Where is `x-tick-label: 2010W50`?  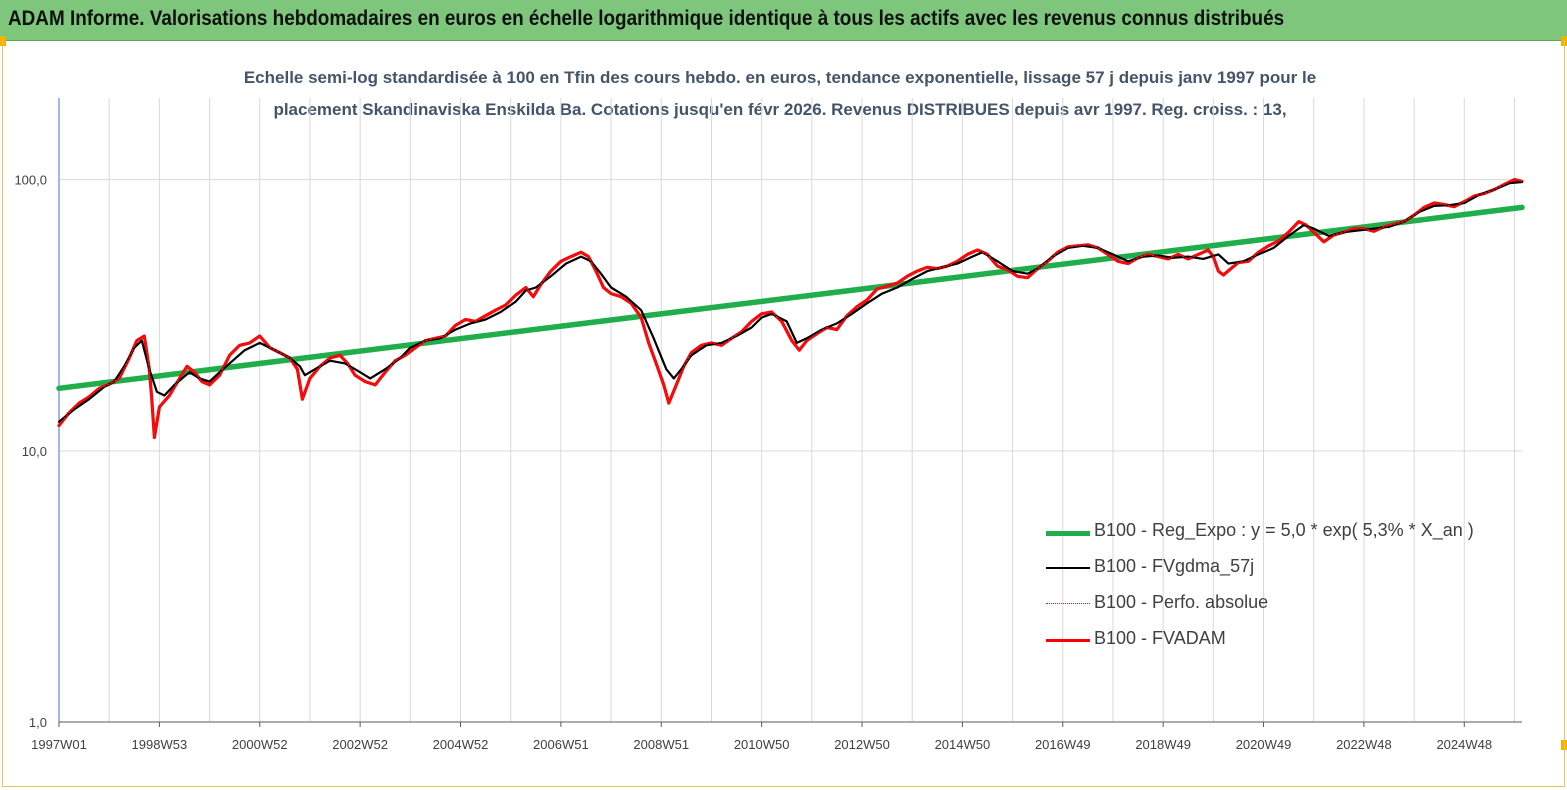 x-tick-label: 2010W50 is located at coordinates (762, 744).